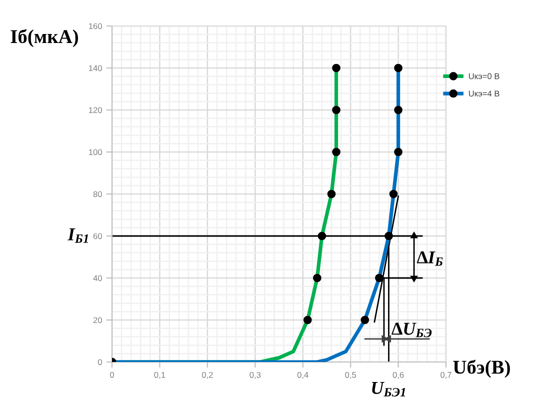 The width and height of the screenshot is (537, 406). Describe the element at coordinates (484, 93) in the screenshot. I see `legend-label: Uкэ=4 В` at that location.